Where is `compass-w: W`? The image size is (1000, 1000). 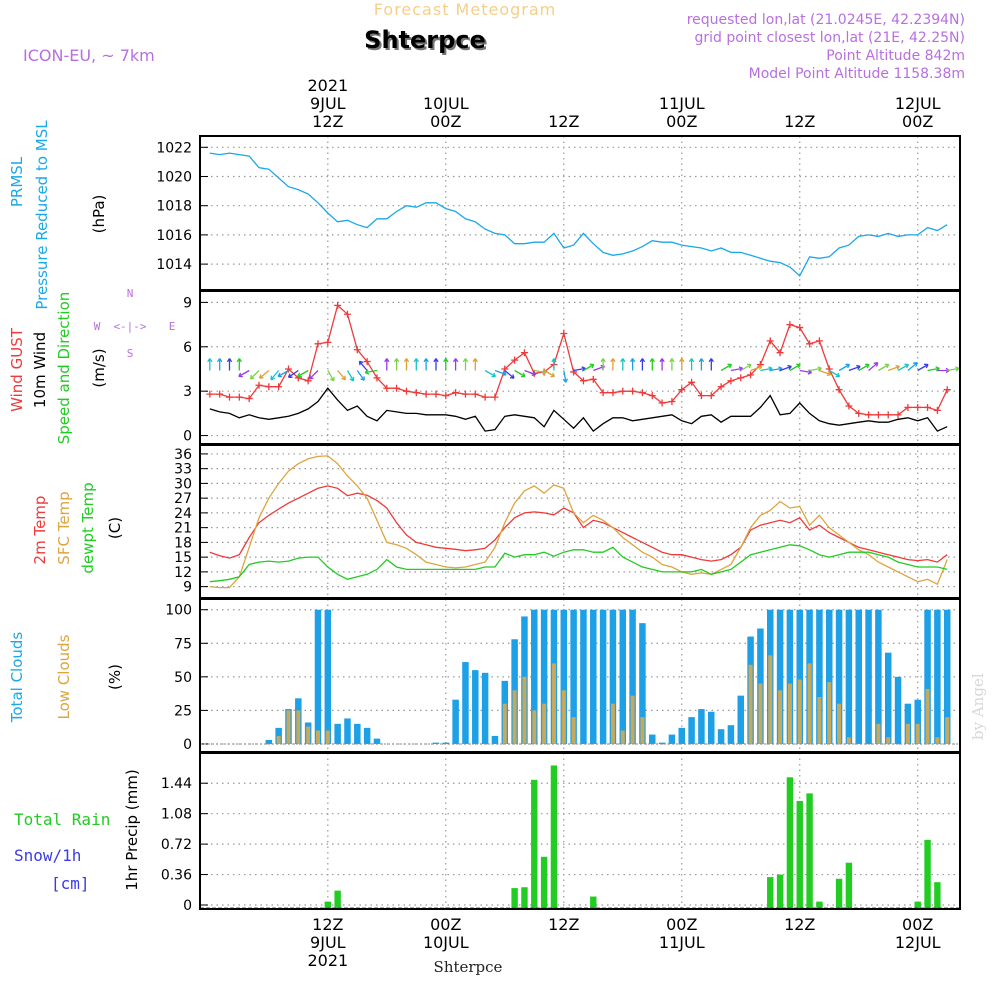
compass-w: W is located at coordinates (97, 326).